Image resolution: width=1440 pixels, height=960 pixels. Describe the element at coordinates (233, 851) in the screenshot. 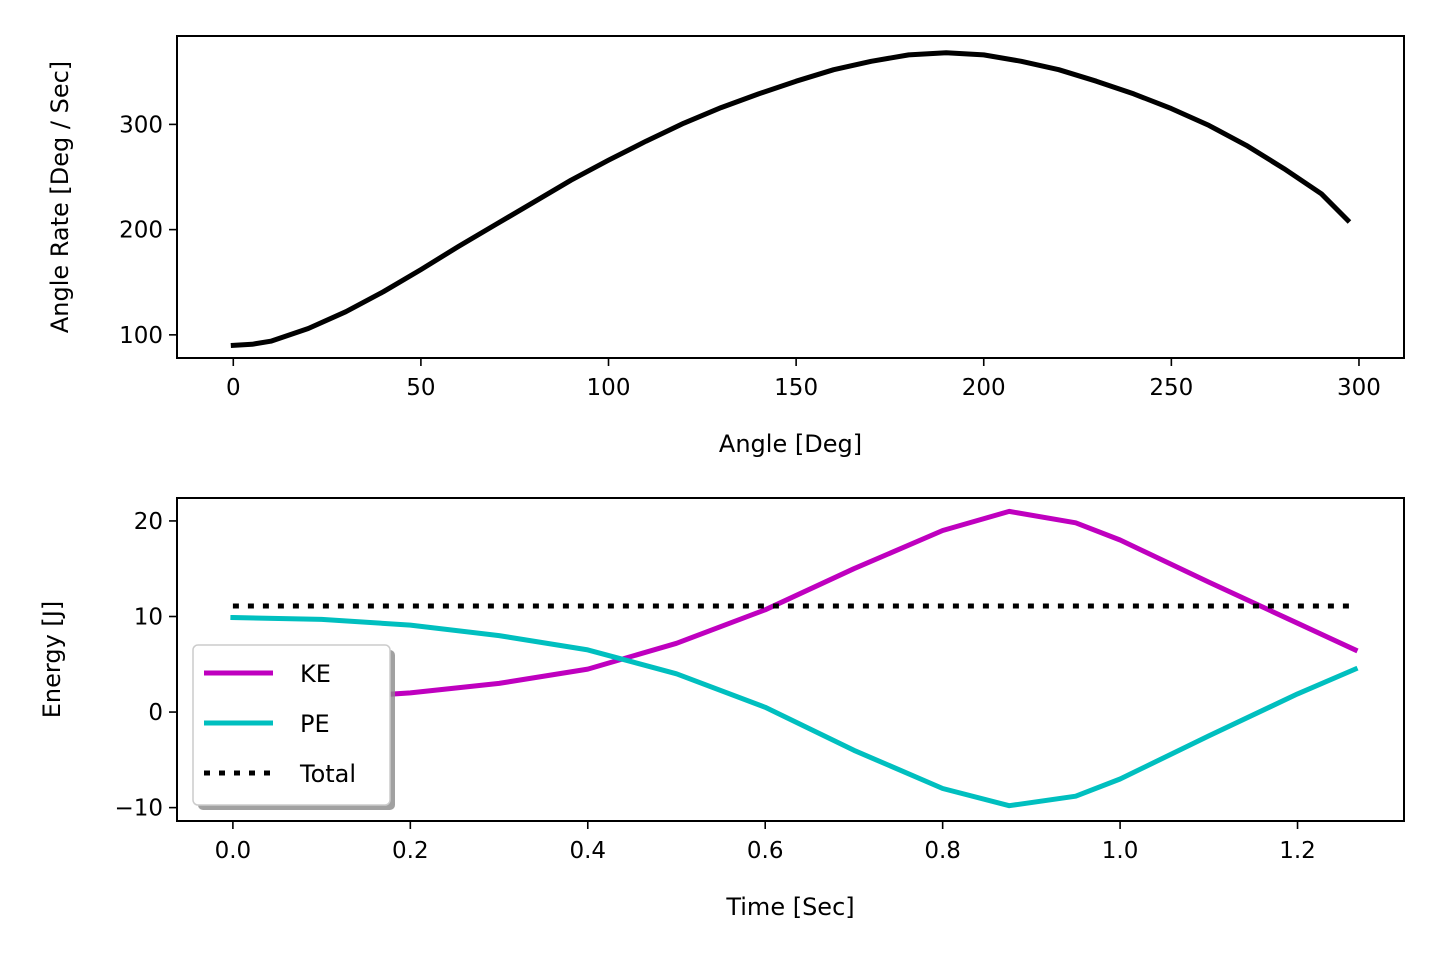

I see `x-tick-label: 0.0` at that location.